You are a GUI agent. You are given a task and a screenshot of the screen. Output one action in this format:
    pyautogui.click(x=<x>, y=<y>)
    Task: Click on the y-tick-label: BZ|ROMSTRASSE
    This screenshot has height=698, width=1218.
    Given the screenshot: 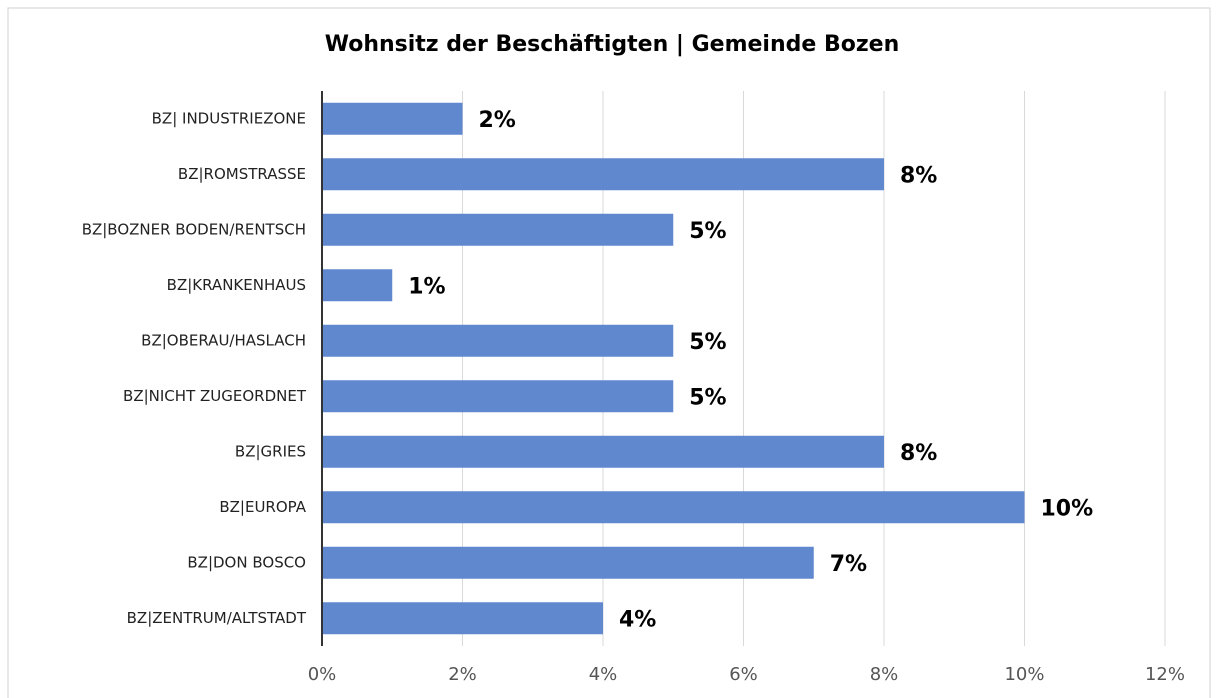 What is the action you would take?
    pyautogui.click(x=242, y=174)
    